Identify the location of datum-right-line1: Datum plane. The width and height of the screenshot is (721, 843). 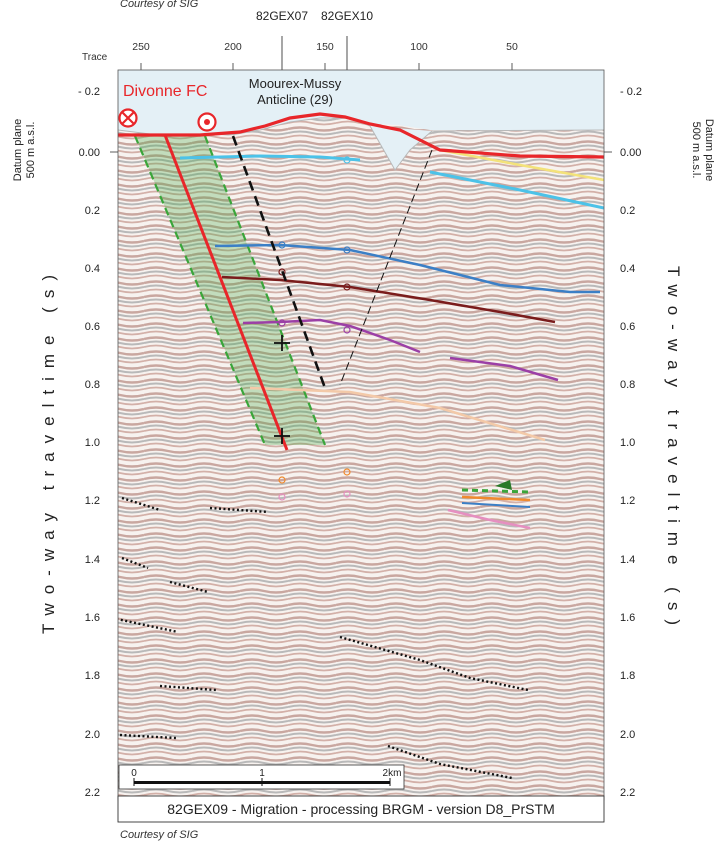
(709, 150).